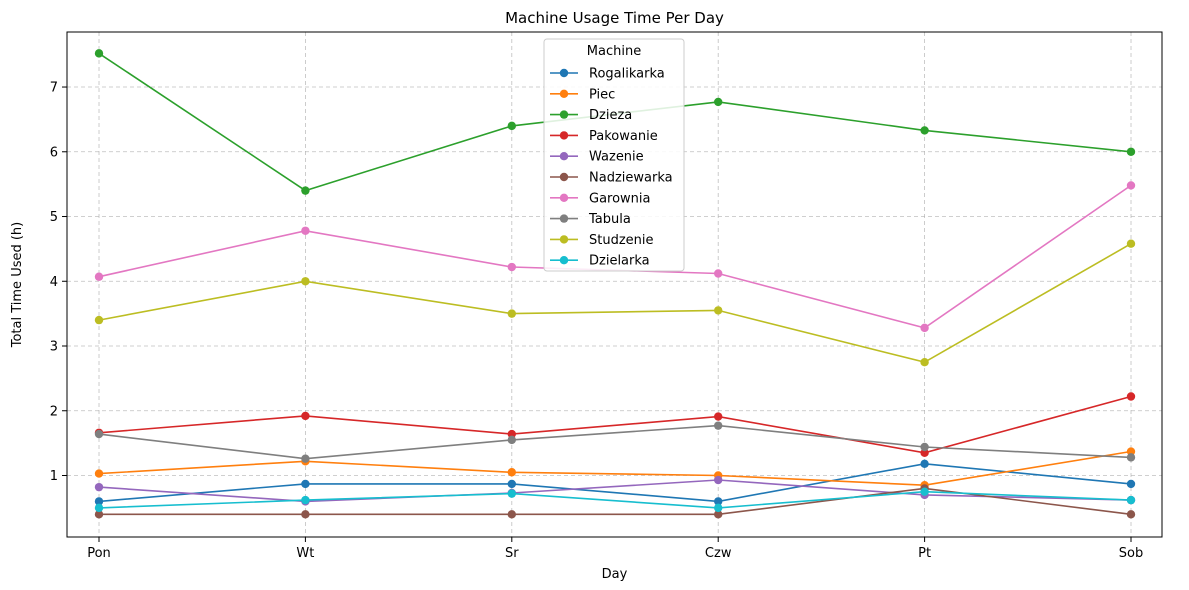 This screenshot has height=590, width=1189. I want to click on legend-item-nadziewarka: Nadziewarka, so click(611, 178).